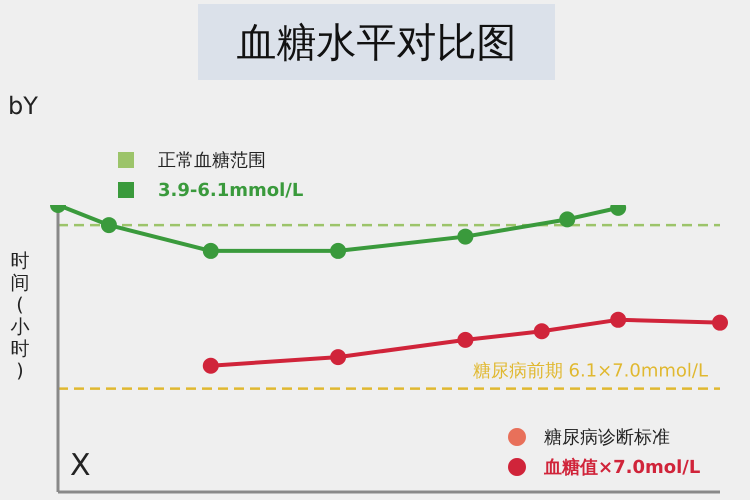 The width and height of the screenshot is (750, 500). Describe the element at coordinates (231, 190) in the screenshot. I see `legend-label: 3.9-6.1mmol/L` at that location.